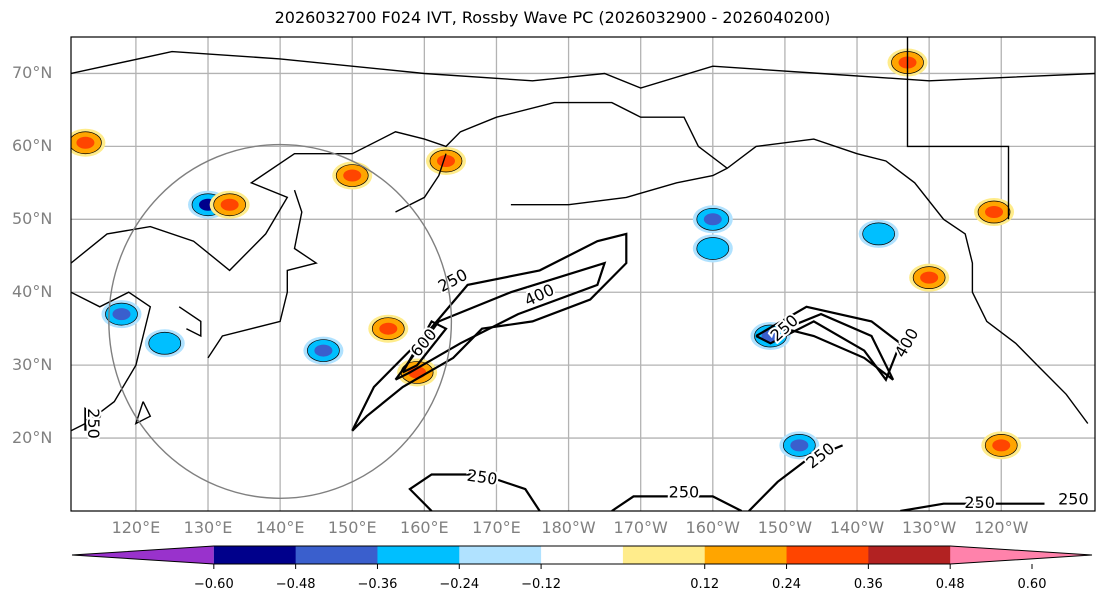  What do you see at coordinates (568, 527) in the screenshot?
I see `lon-label: 180°W` at bounding box center [568, 527].